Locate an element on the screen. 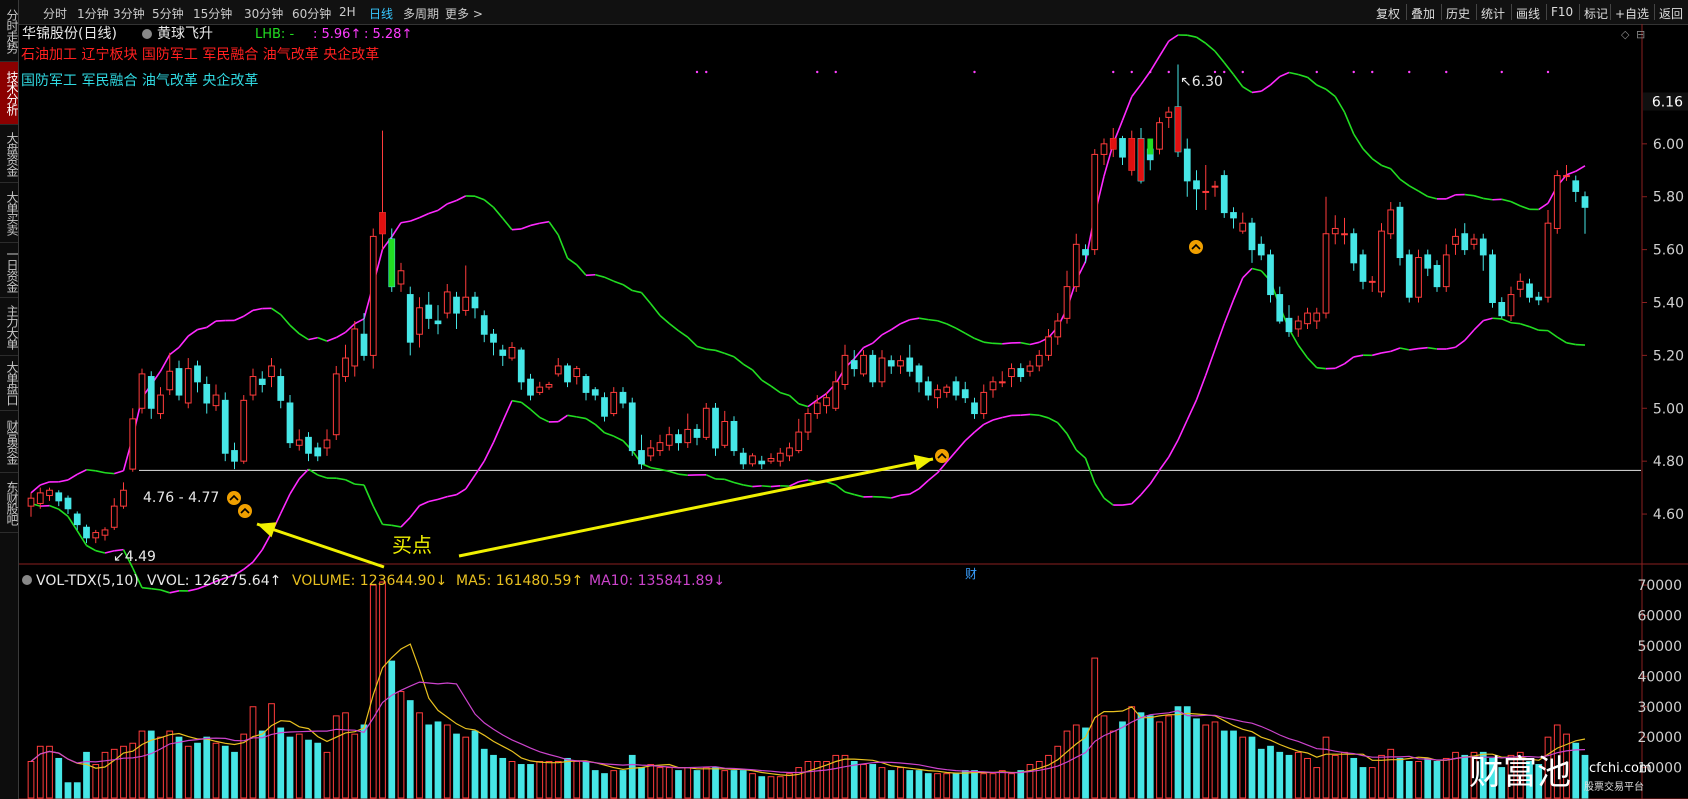 The width and height of the screenshot is (1688, 799). toolbar-button-2: 历史 is located at coordinates (1458, 14).